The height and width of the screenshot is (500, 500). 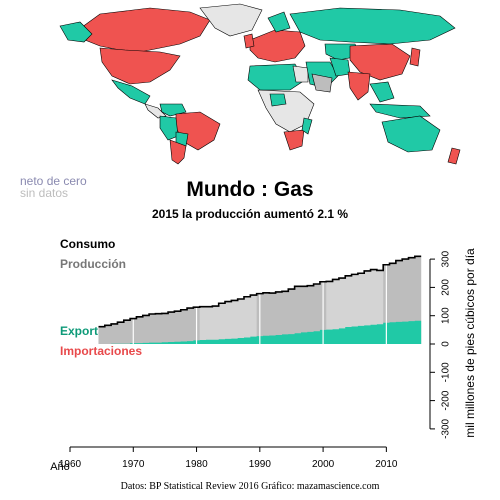 What do you see at coordinates (76, 32) in the screenshot?
I see `map-alaska` at bounding box center [76, 32].